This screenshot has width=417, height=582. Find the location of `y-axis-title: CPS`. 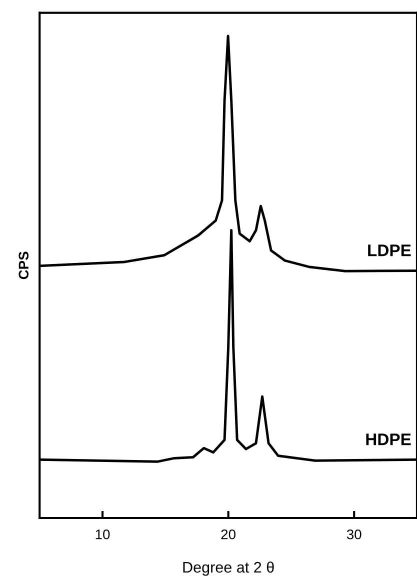

y-axis-title: CPS is located at coordinates (23, 266).